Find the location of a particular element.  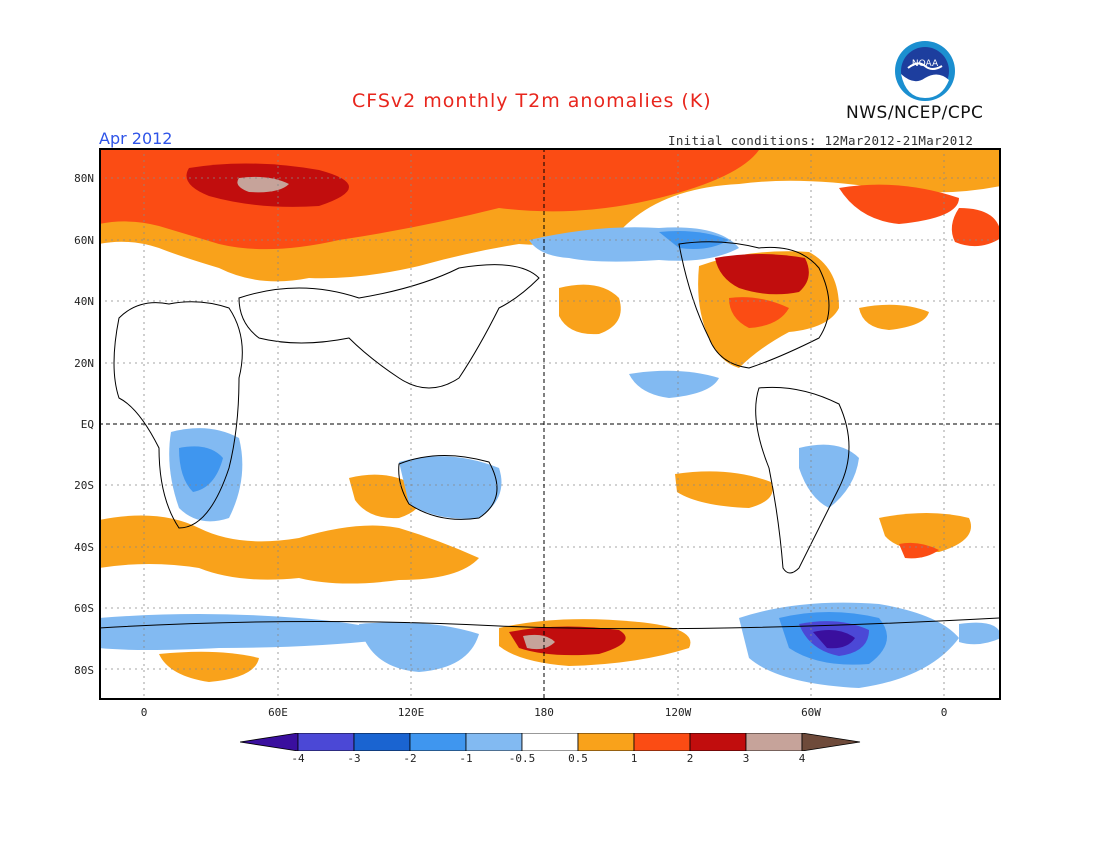

colorbar-label-1: 1 is located at coordinates (634, 758).